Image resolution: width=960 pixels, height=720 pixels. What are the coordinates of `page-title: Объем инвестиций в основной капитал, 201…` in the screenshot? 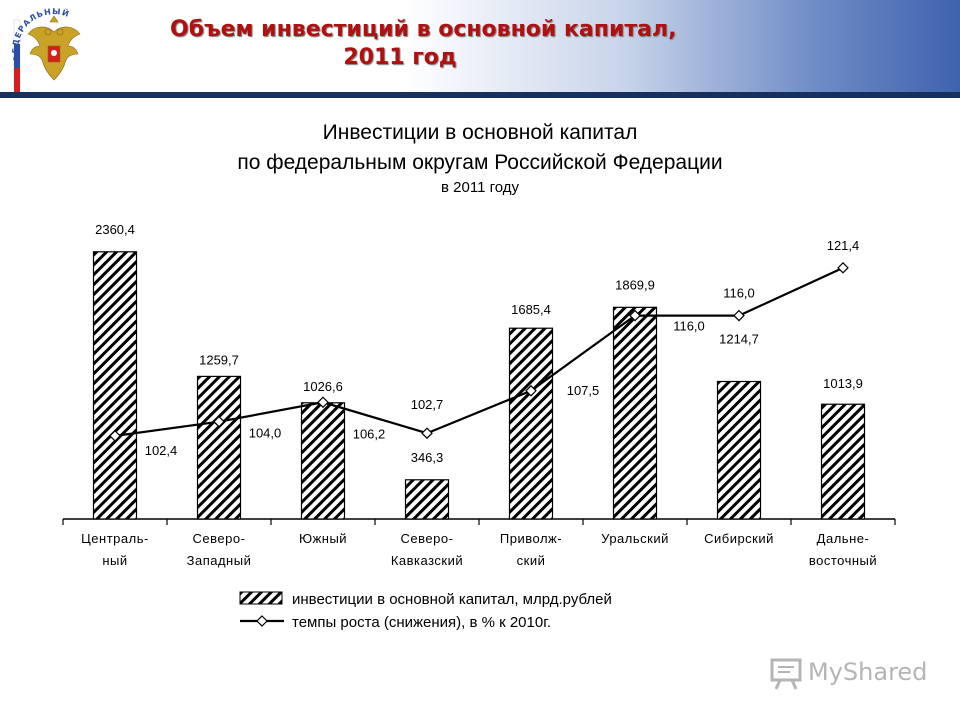 It's located at (423, 44).